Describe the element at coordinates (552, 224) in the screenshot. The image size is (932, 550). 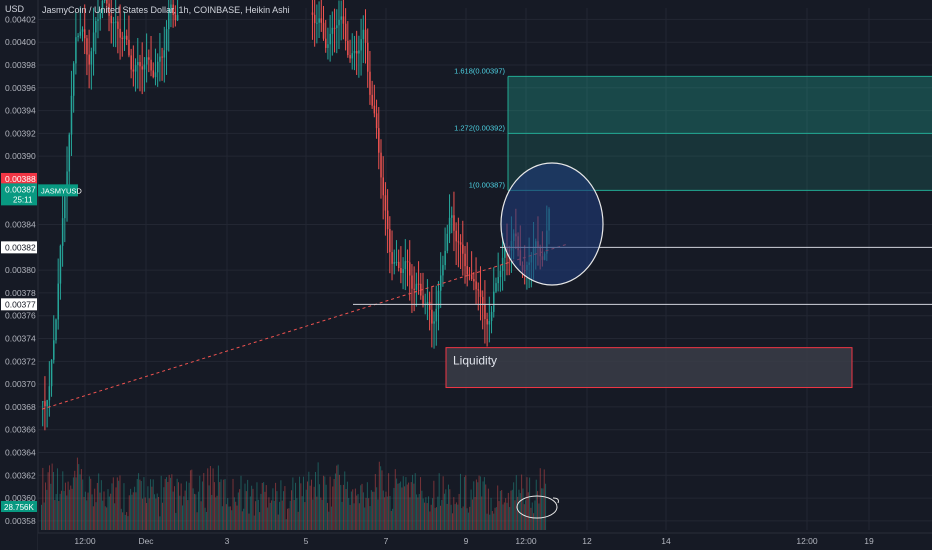
I see `highlight-circle` at that location.